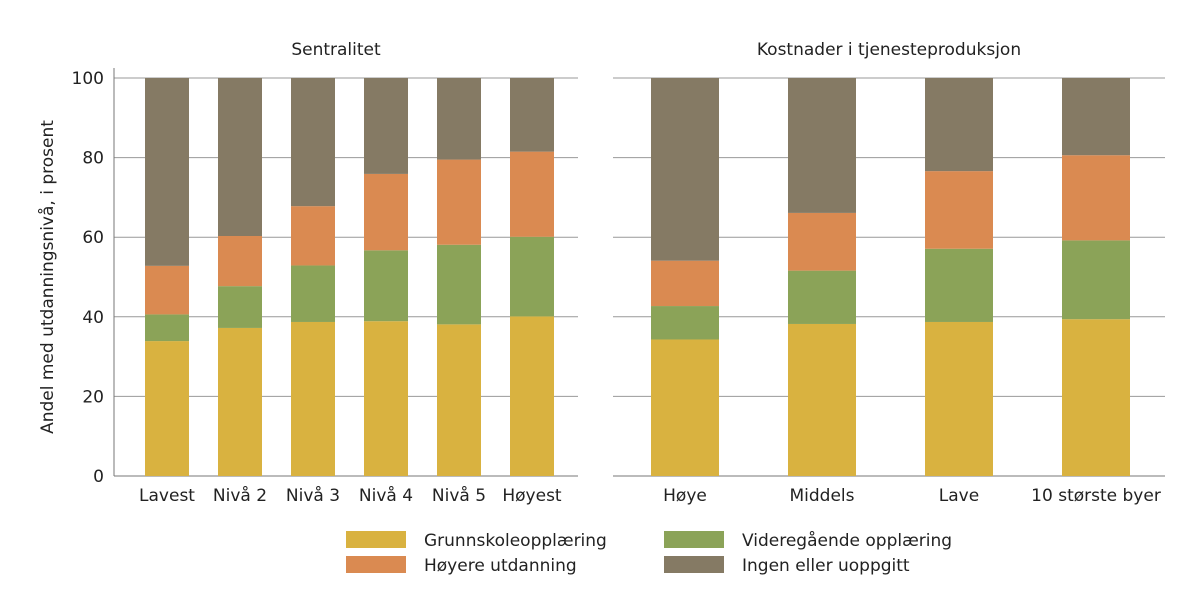 The image size is (1200, 609). I want to click on y-tick-label: 100, so click(88, 79).